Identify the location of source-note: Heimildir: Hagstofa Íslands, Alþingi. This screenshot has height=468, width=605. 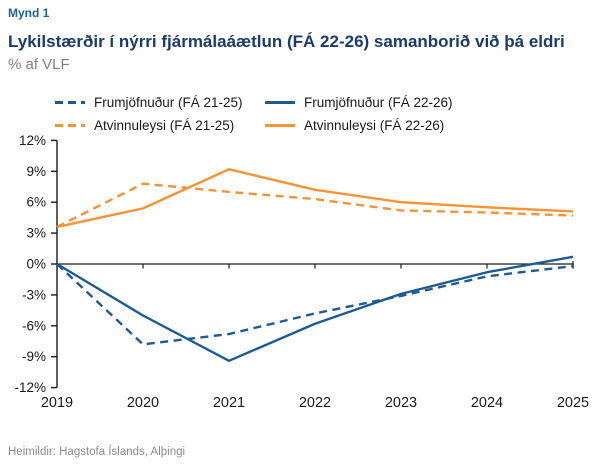
(97, 452).